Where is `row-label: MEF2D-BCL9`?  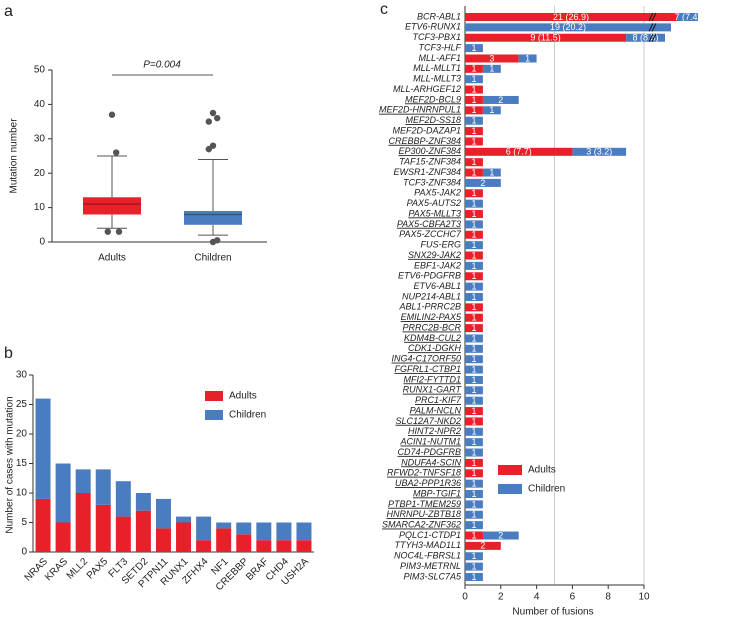 row-label: MEF2D-BCL9 is located at coordinates (433, 99).